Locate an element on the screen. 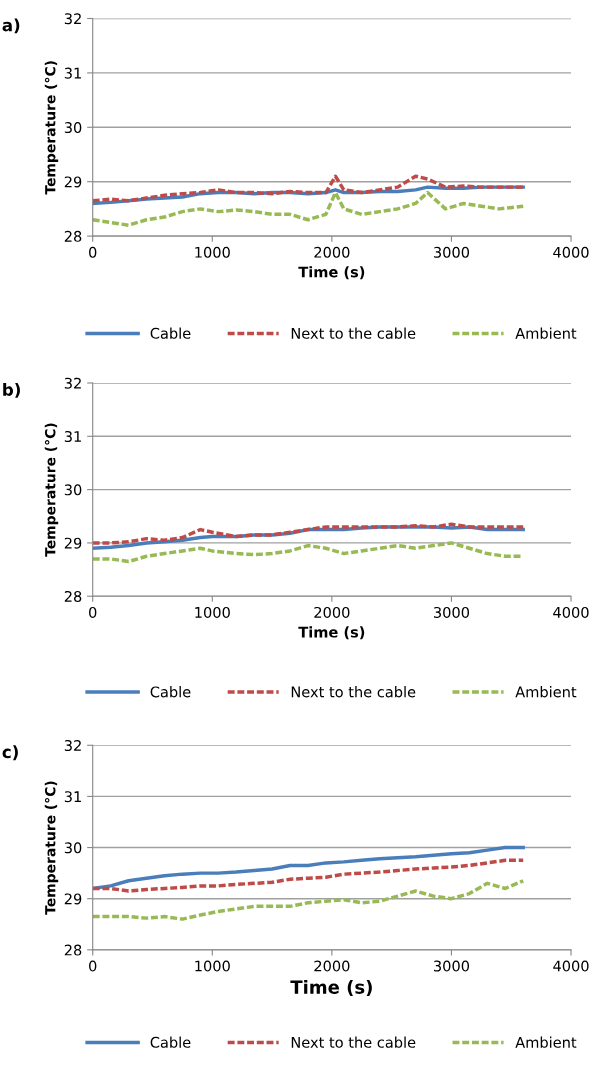 Image resolution: width=614 pixels, height=1088 pixels. chart-title: a) is located at coordinates (11, 26).